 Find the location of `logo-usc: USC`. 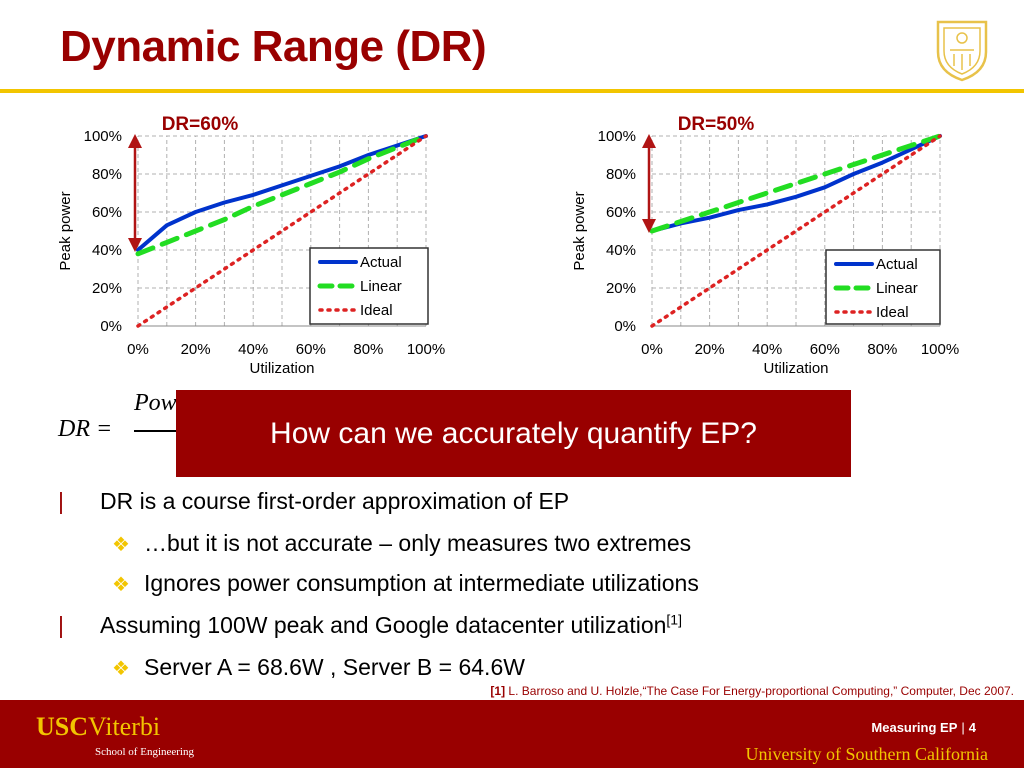

logo-usc: USC is located at coordinates (62, 726).